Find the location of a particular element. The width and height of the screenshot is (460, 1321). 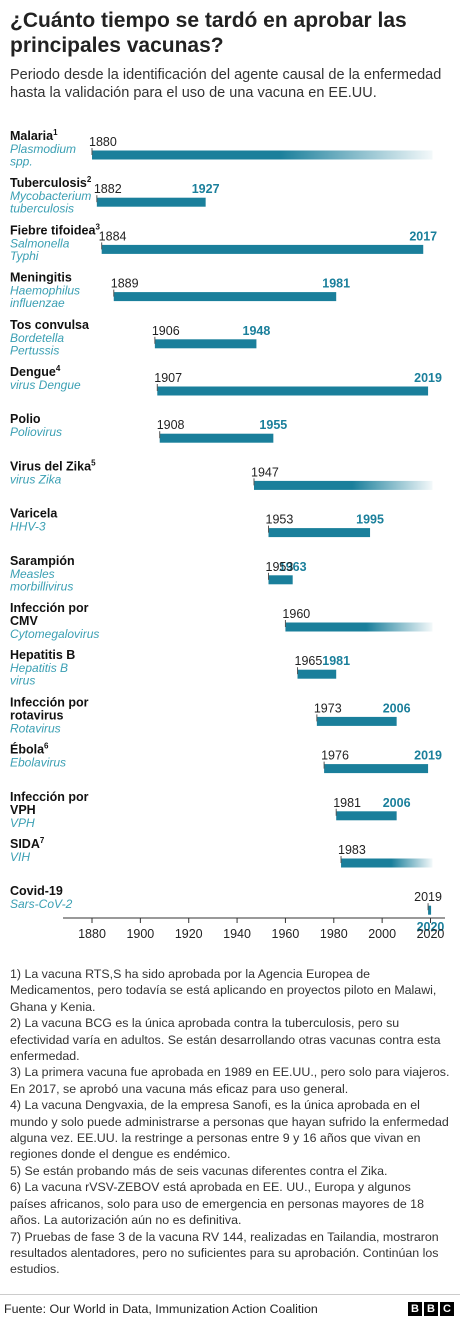

pathogen: spp. is located at coordinates (21, 162).